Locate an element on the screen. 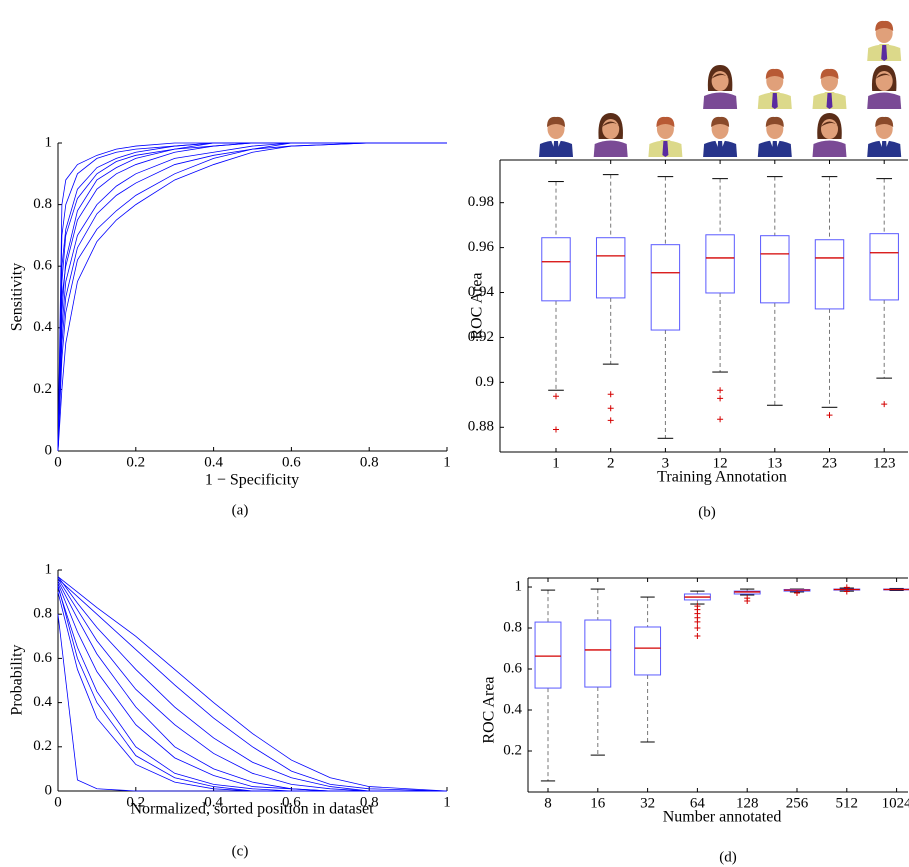 Image resolution: width=909 pixels, height=867 pixels. caption: (b) is located at coordinates (707, 512).